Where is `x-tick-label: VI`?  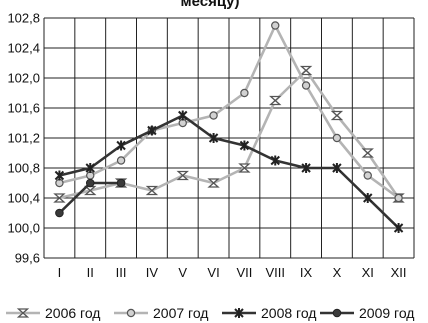 x-tick-label: VI is located at coordinates (213, 272).